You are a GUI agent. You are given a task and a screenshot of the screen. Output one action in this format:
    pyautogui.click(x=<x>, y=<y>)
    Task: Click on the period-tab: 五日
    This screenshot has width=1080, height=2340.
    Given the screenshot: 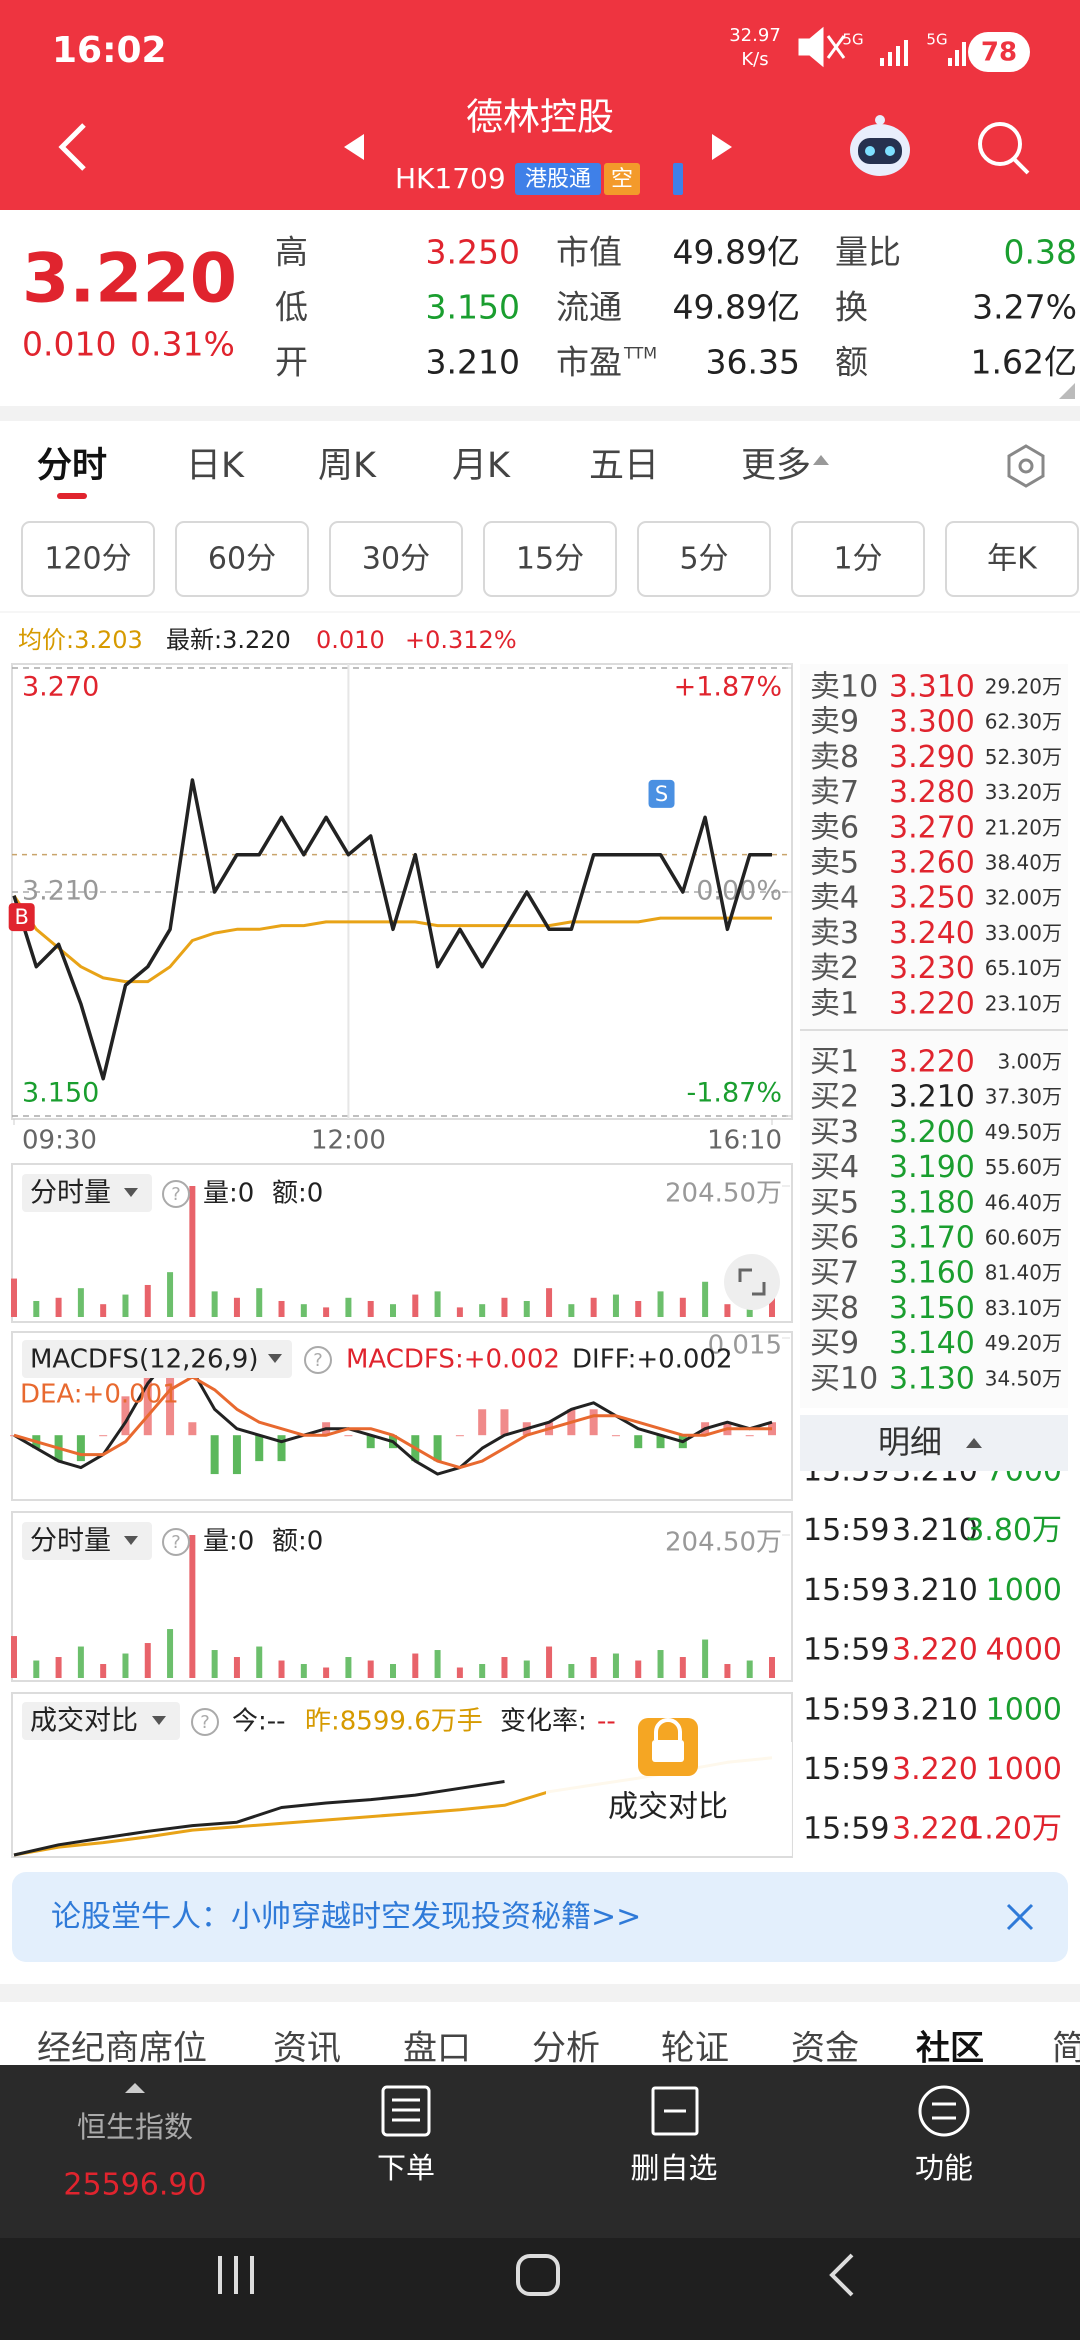 What is the action you would take?
    pyautogui.click(x=624, y=466)
    